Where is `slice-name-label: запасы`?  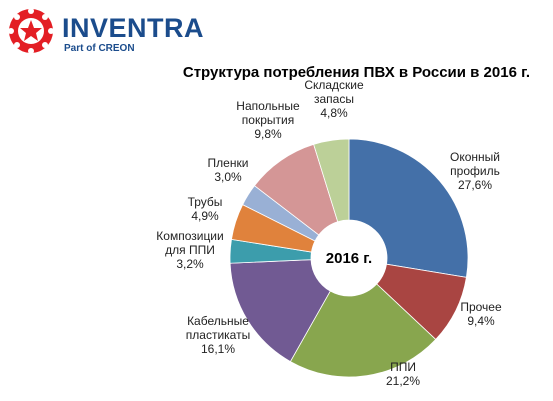
slice-name-label: запасы is located at coordinates (334, 99).